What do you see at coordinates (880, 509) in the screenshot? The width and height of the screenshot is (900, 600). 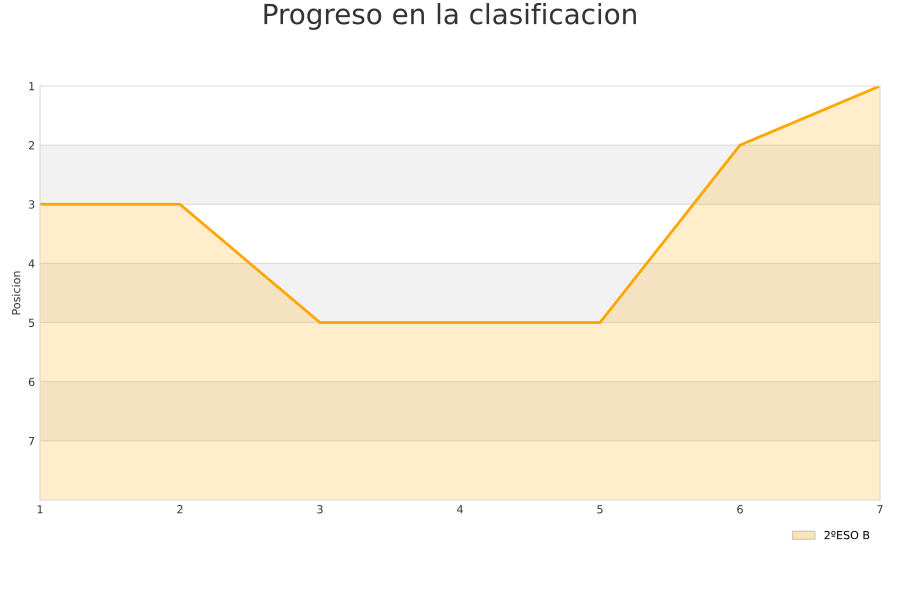 I see `x-tick-label: 7` at bounding box center [880, 509].